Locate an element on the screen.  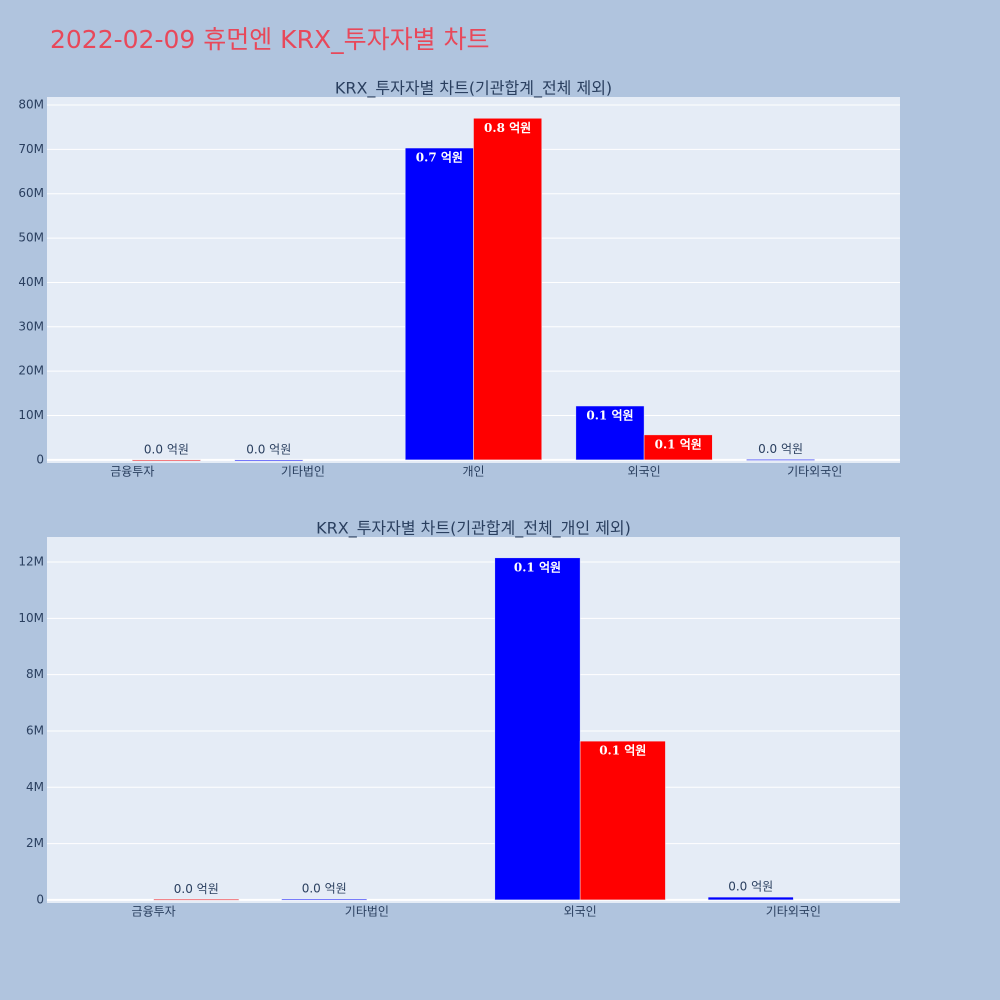
y-tick-label: 12M is located at coordinates (31, 562).